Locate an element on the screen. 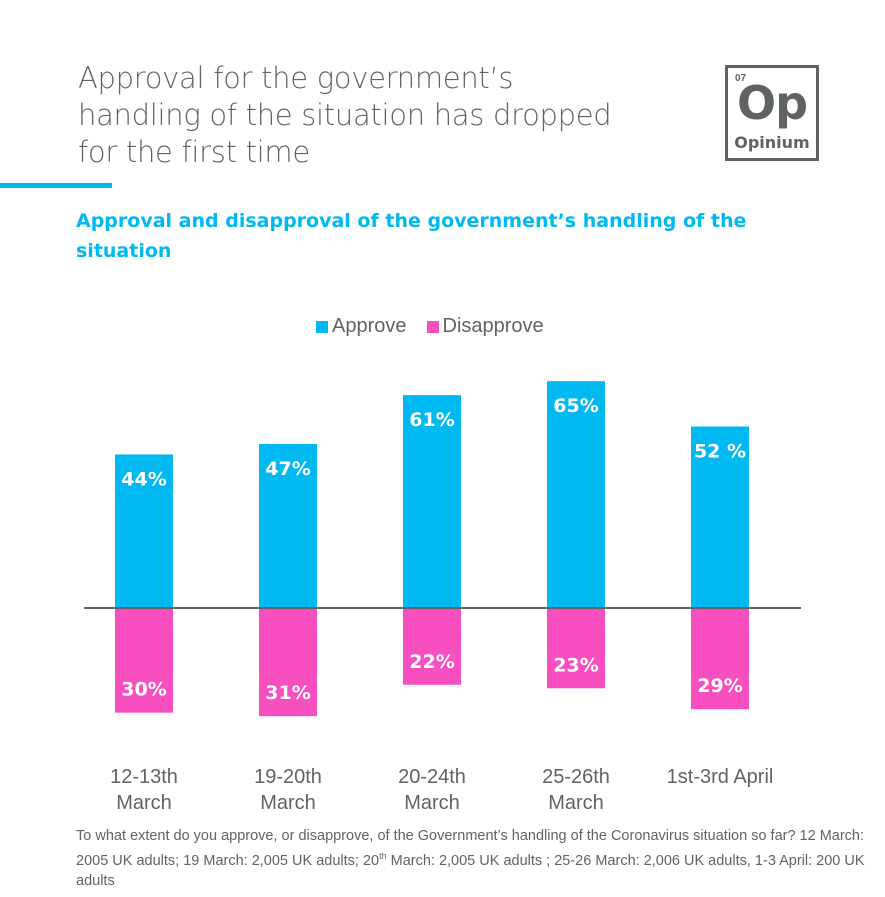 This screenshot has height=897, width=885. legend-swatch-disapprove is located at coordinates (432, 326).